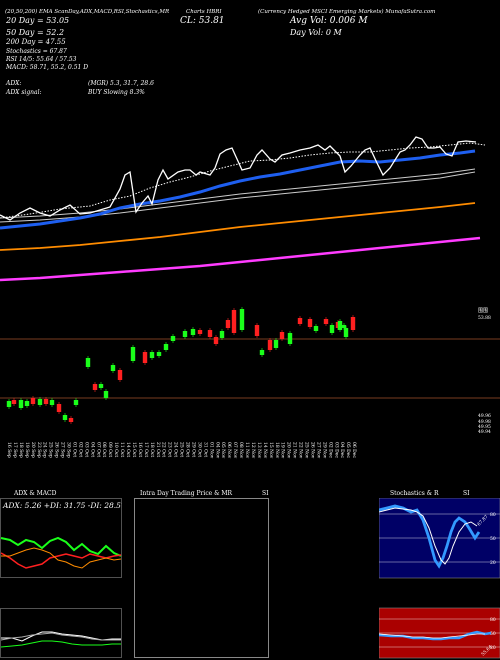 The width and height of the screenshot is (500, 660). I want to click on date-label: 17 Sep, so click(15, 450).